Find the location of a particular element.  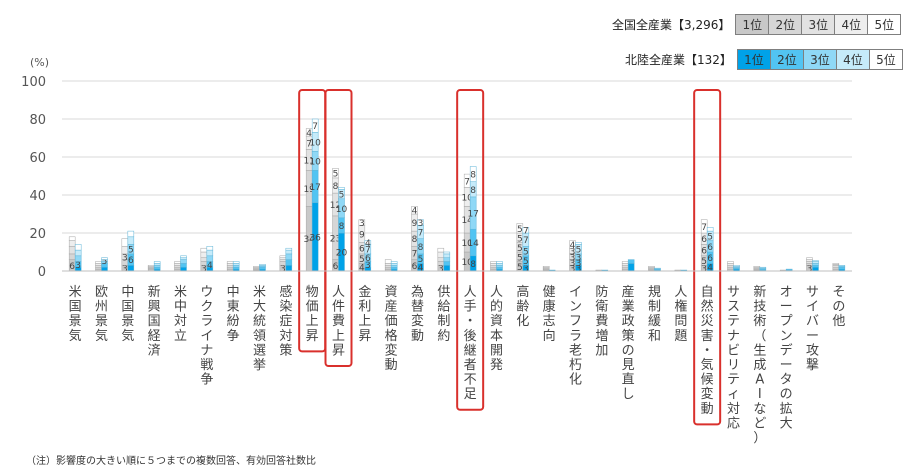

legend-national-rank-3: 3位 is located at coordinates (818, 24).